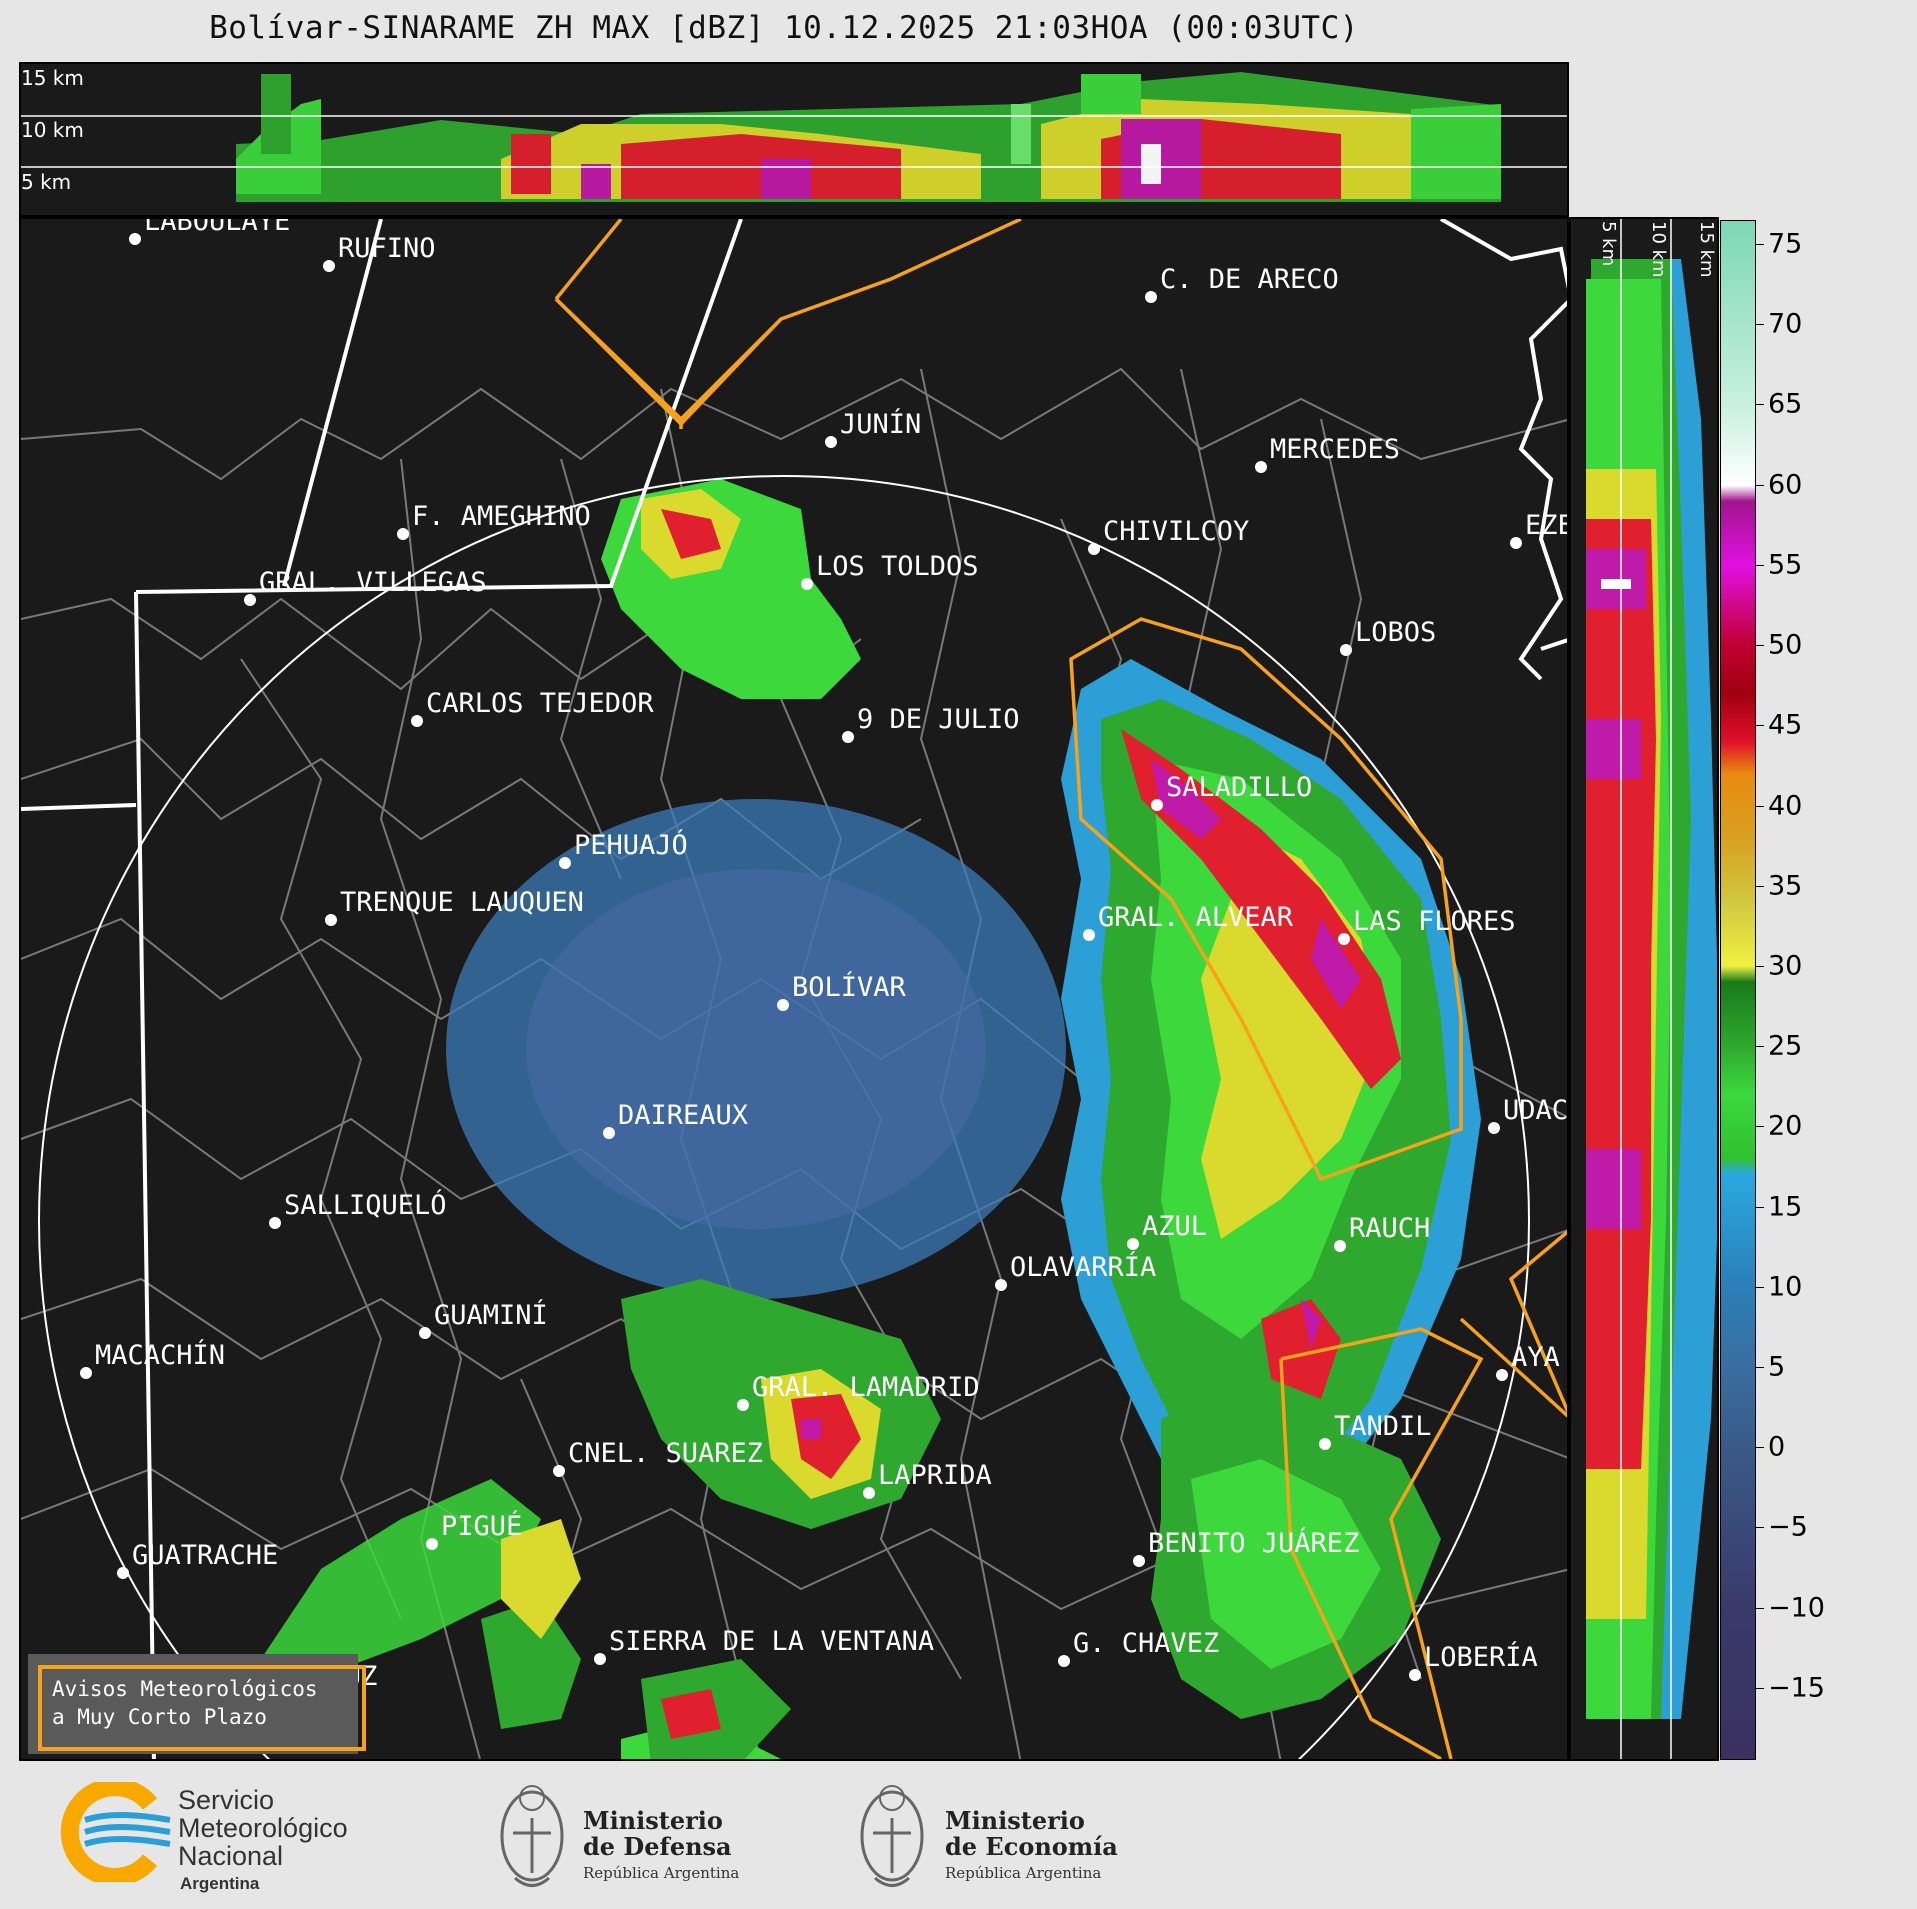  I want to click on economia-line2: de Economía, so click(1031, 1846).